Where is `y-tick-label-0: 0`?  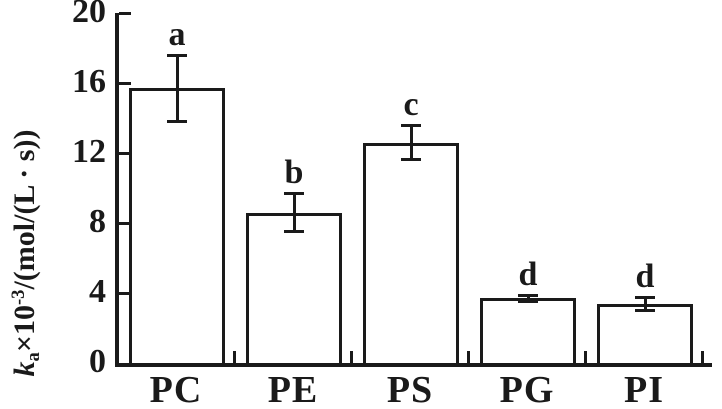
y-tick-label-0: 0 is located at coordinates (97, 361).